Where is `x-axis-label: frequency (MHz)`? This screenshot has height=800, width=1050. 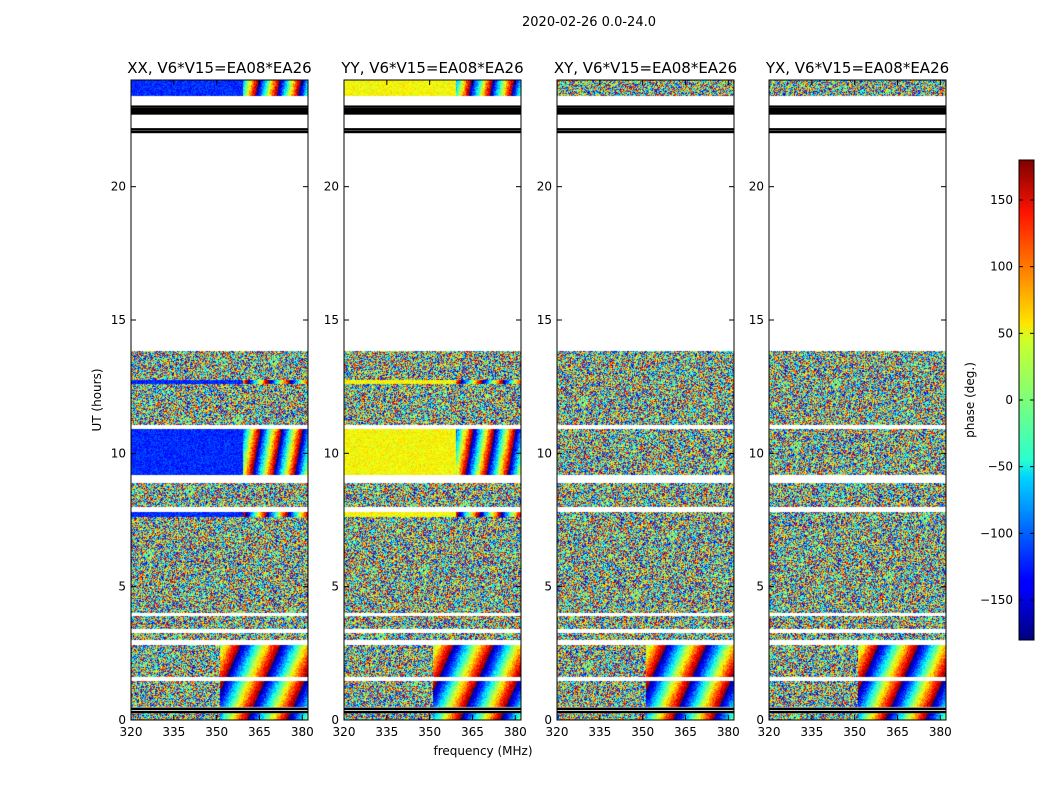
x-axis-label: frequency (MHz) is located at coordinates (482, 751).